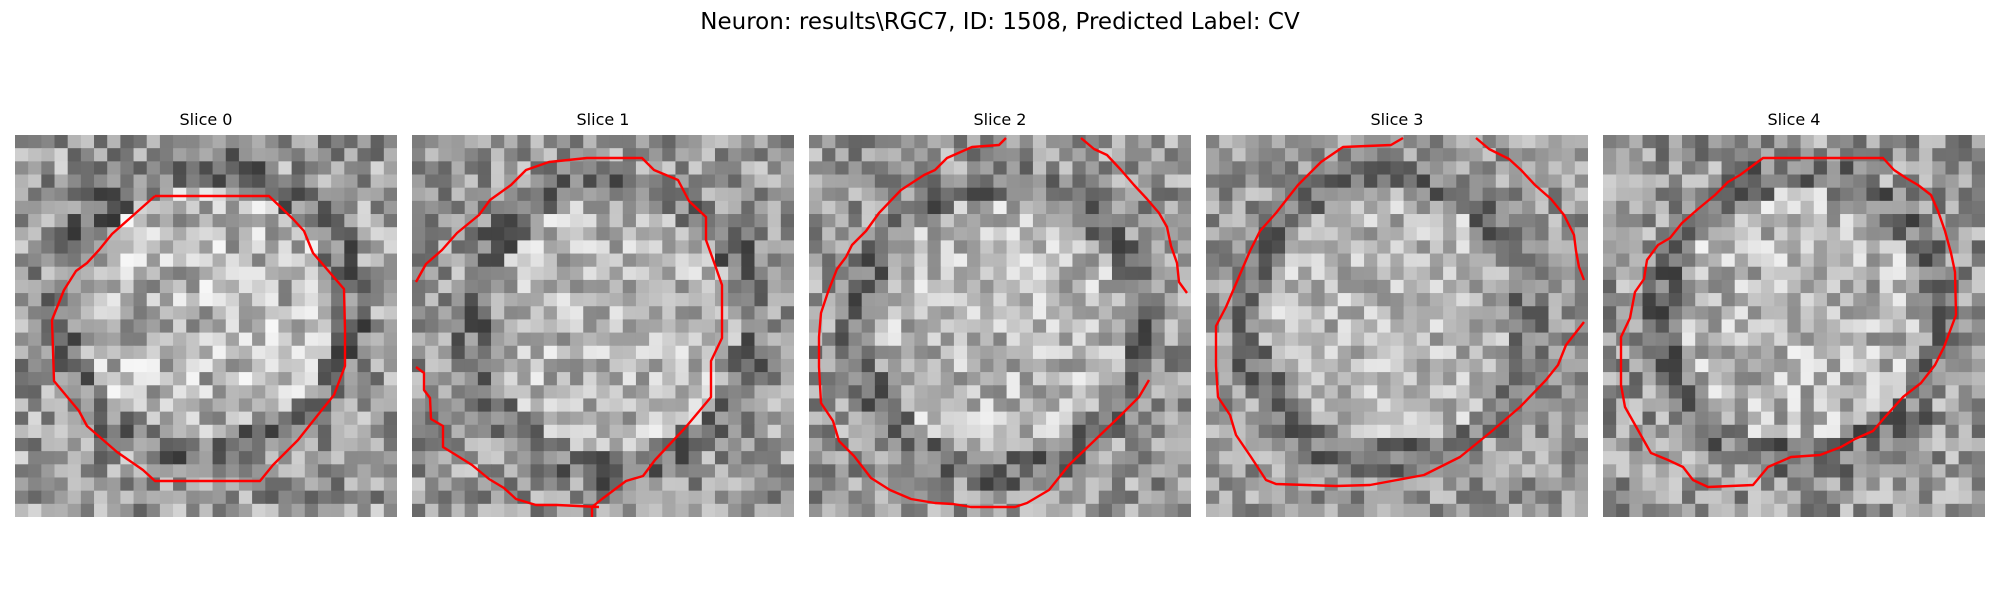 Image resolution: width=2000 pixels, height=600 pixels. I want to click on slice-1-micrograph, so click(603, 326).